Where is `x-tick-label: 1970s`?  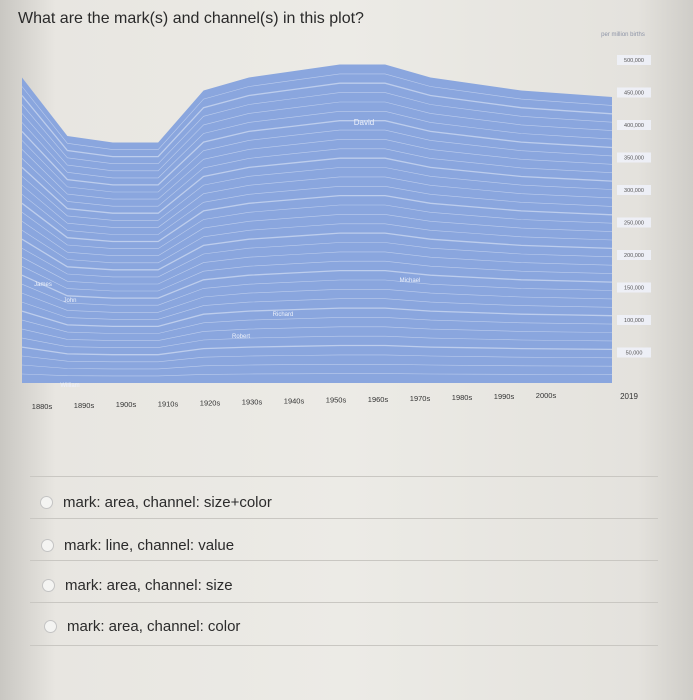
x-tick-label: 1970s is located at coordinates (420, 398).